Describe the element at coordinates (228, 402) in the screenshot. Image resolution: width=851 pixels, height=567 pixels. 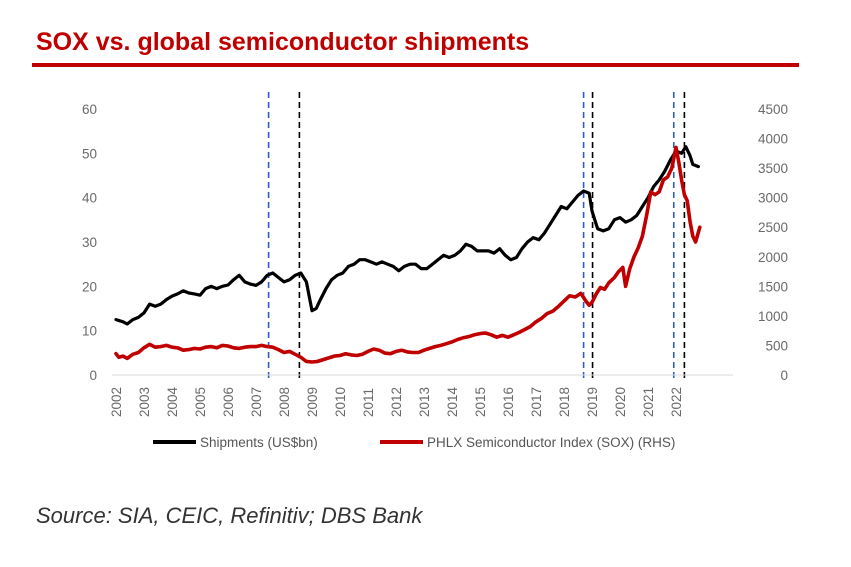
I see `x-tick-2006: 2006` at that location.